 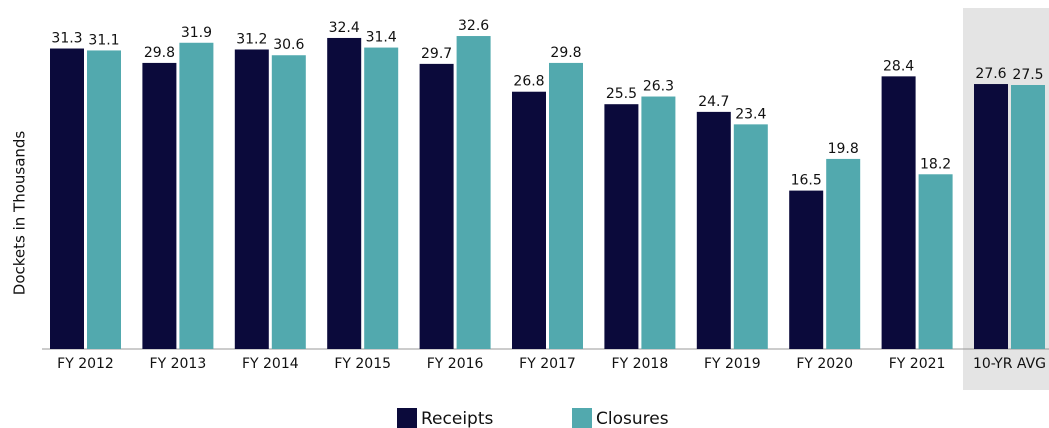 I want to click on data-label: 28.4, so click(x=898, y=66).